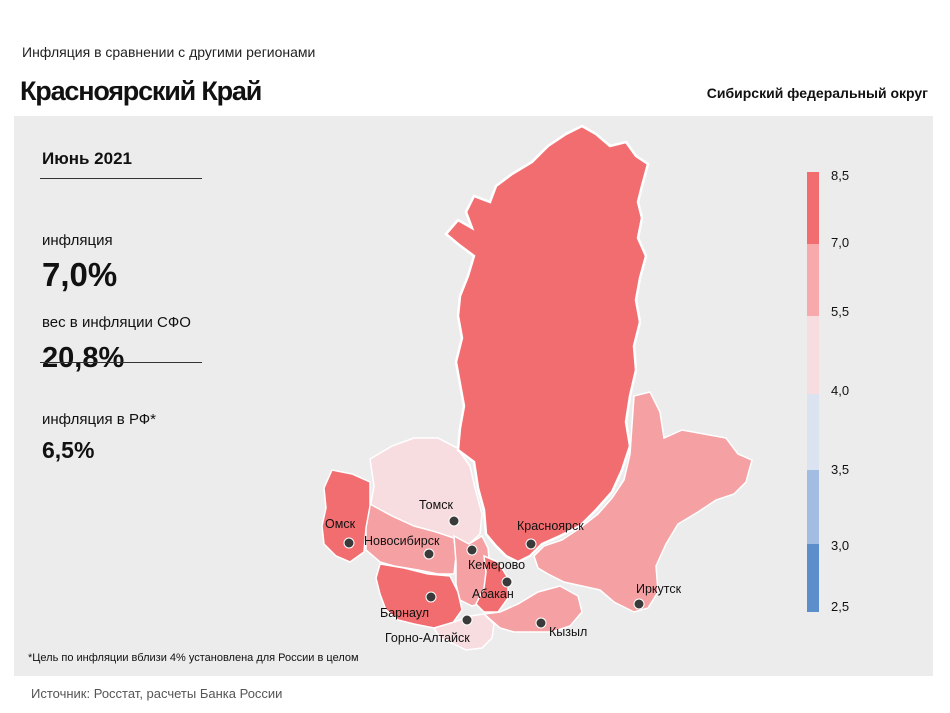 This screenshot has height=713, width=950. Describe the element at coordinates (532, 609) in the screenshot. I see `region-tuva` at that location.